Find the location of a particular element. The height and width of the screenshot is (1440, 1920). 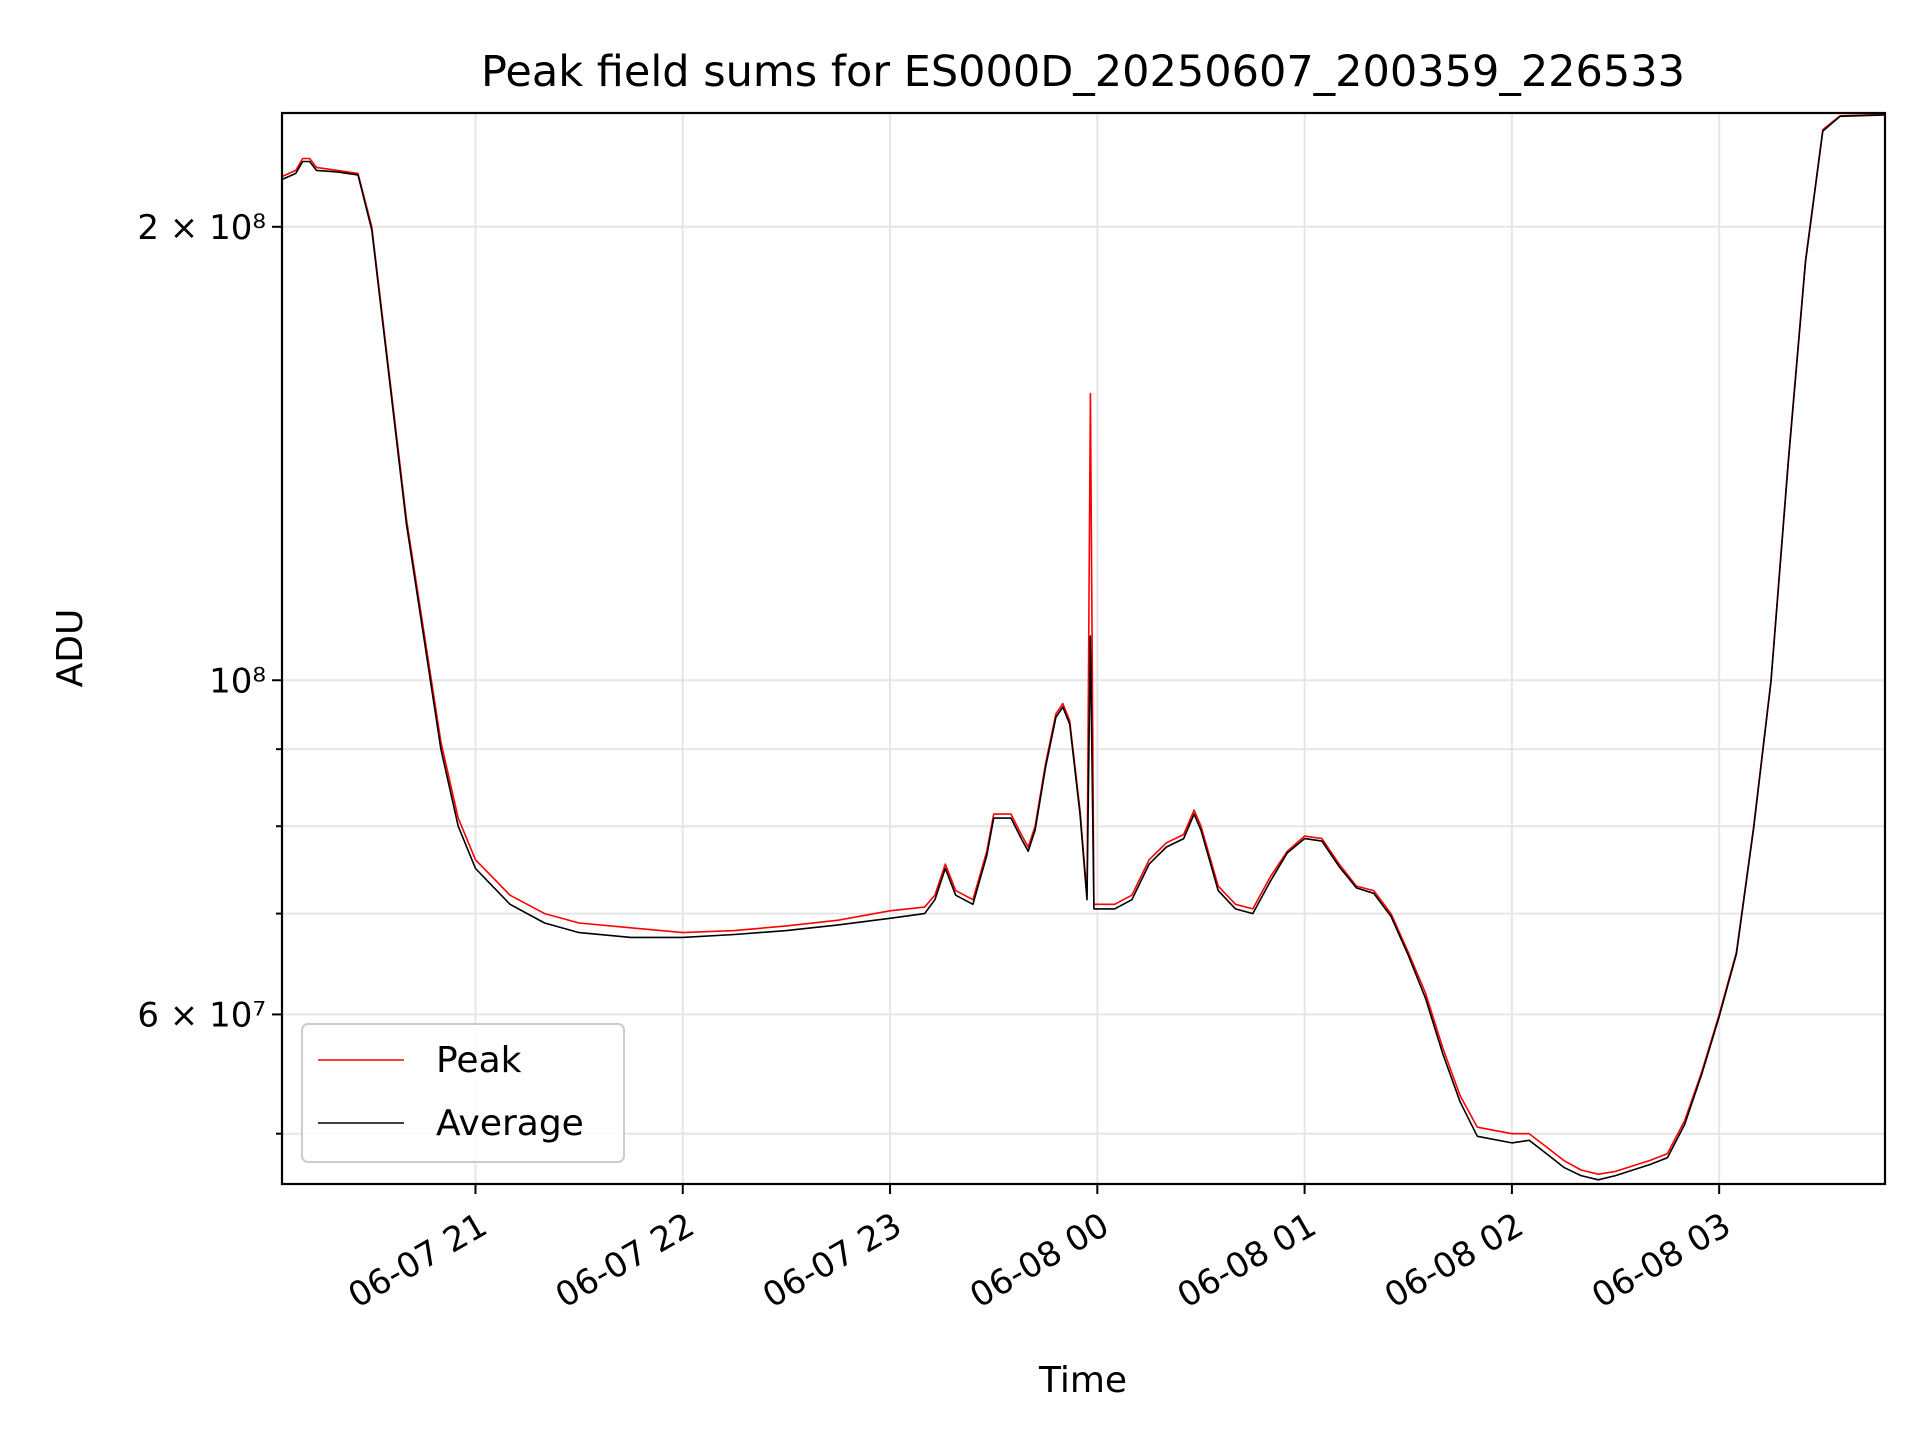

x-axis-label: Time is located at coordinates (1082, 1380).